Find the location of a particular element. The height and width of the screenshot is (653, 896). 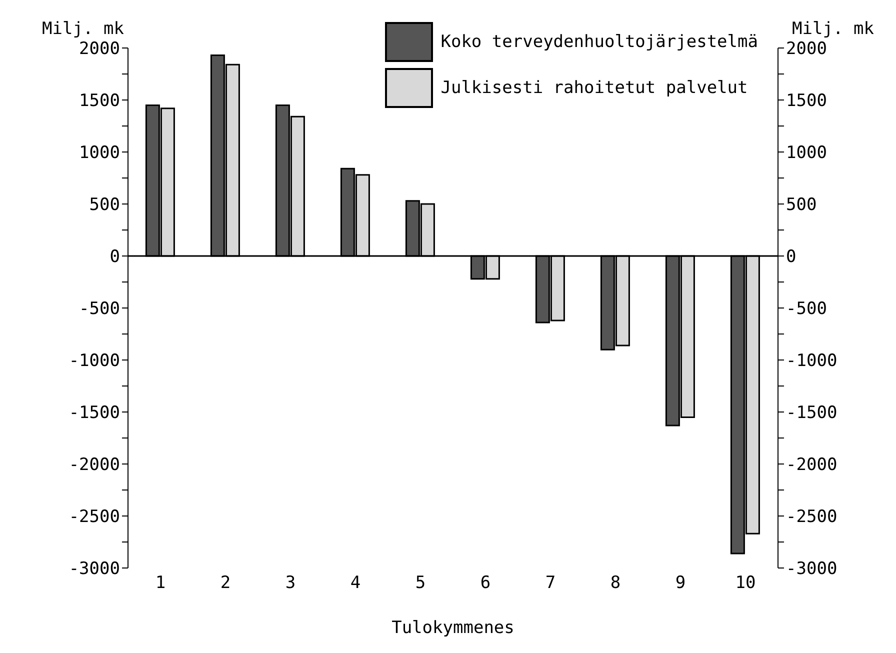

y2-tick-label: 1000 is located at coordinates (806, 153).